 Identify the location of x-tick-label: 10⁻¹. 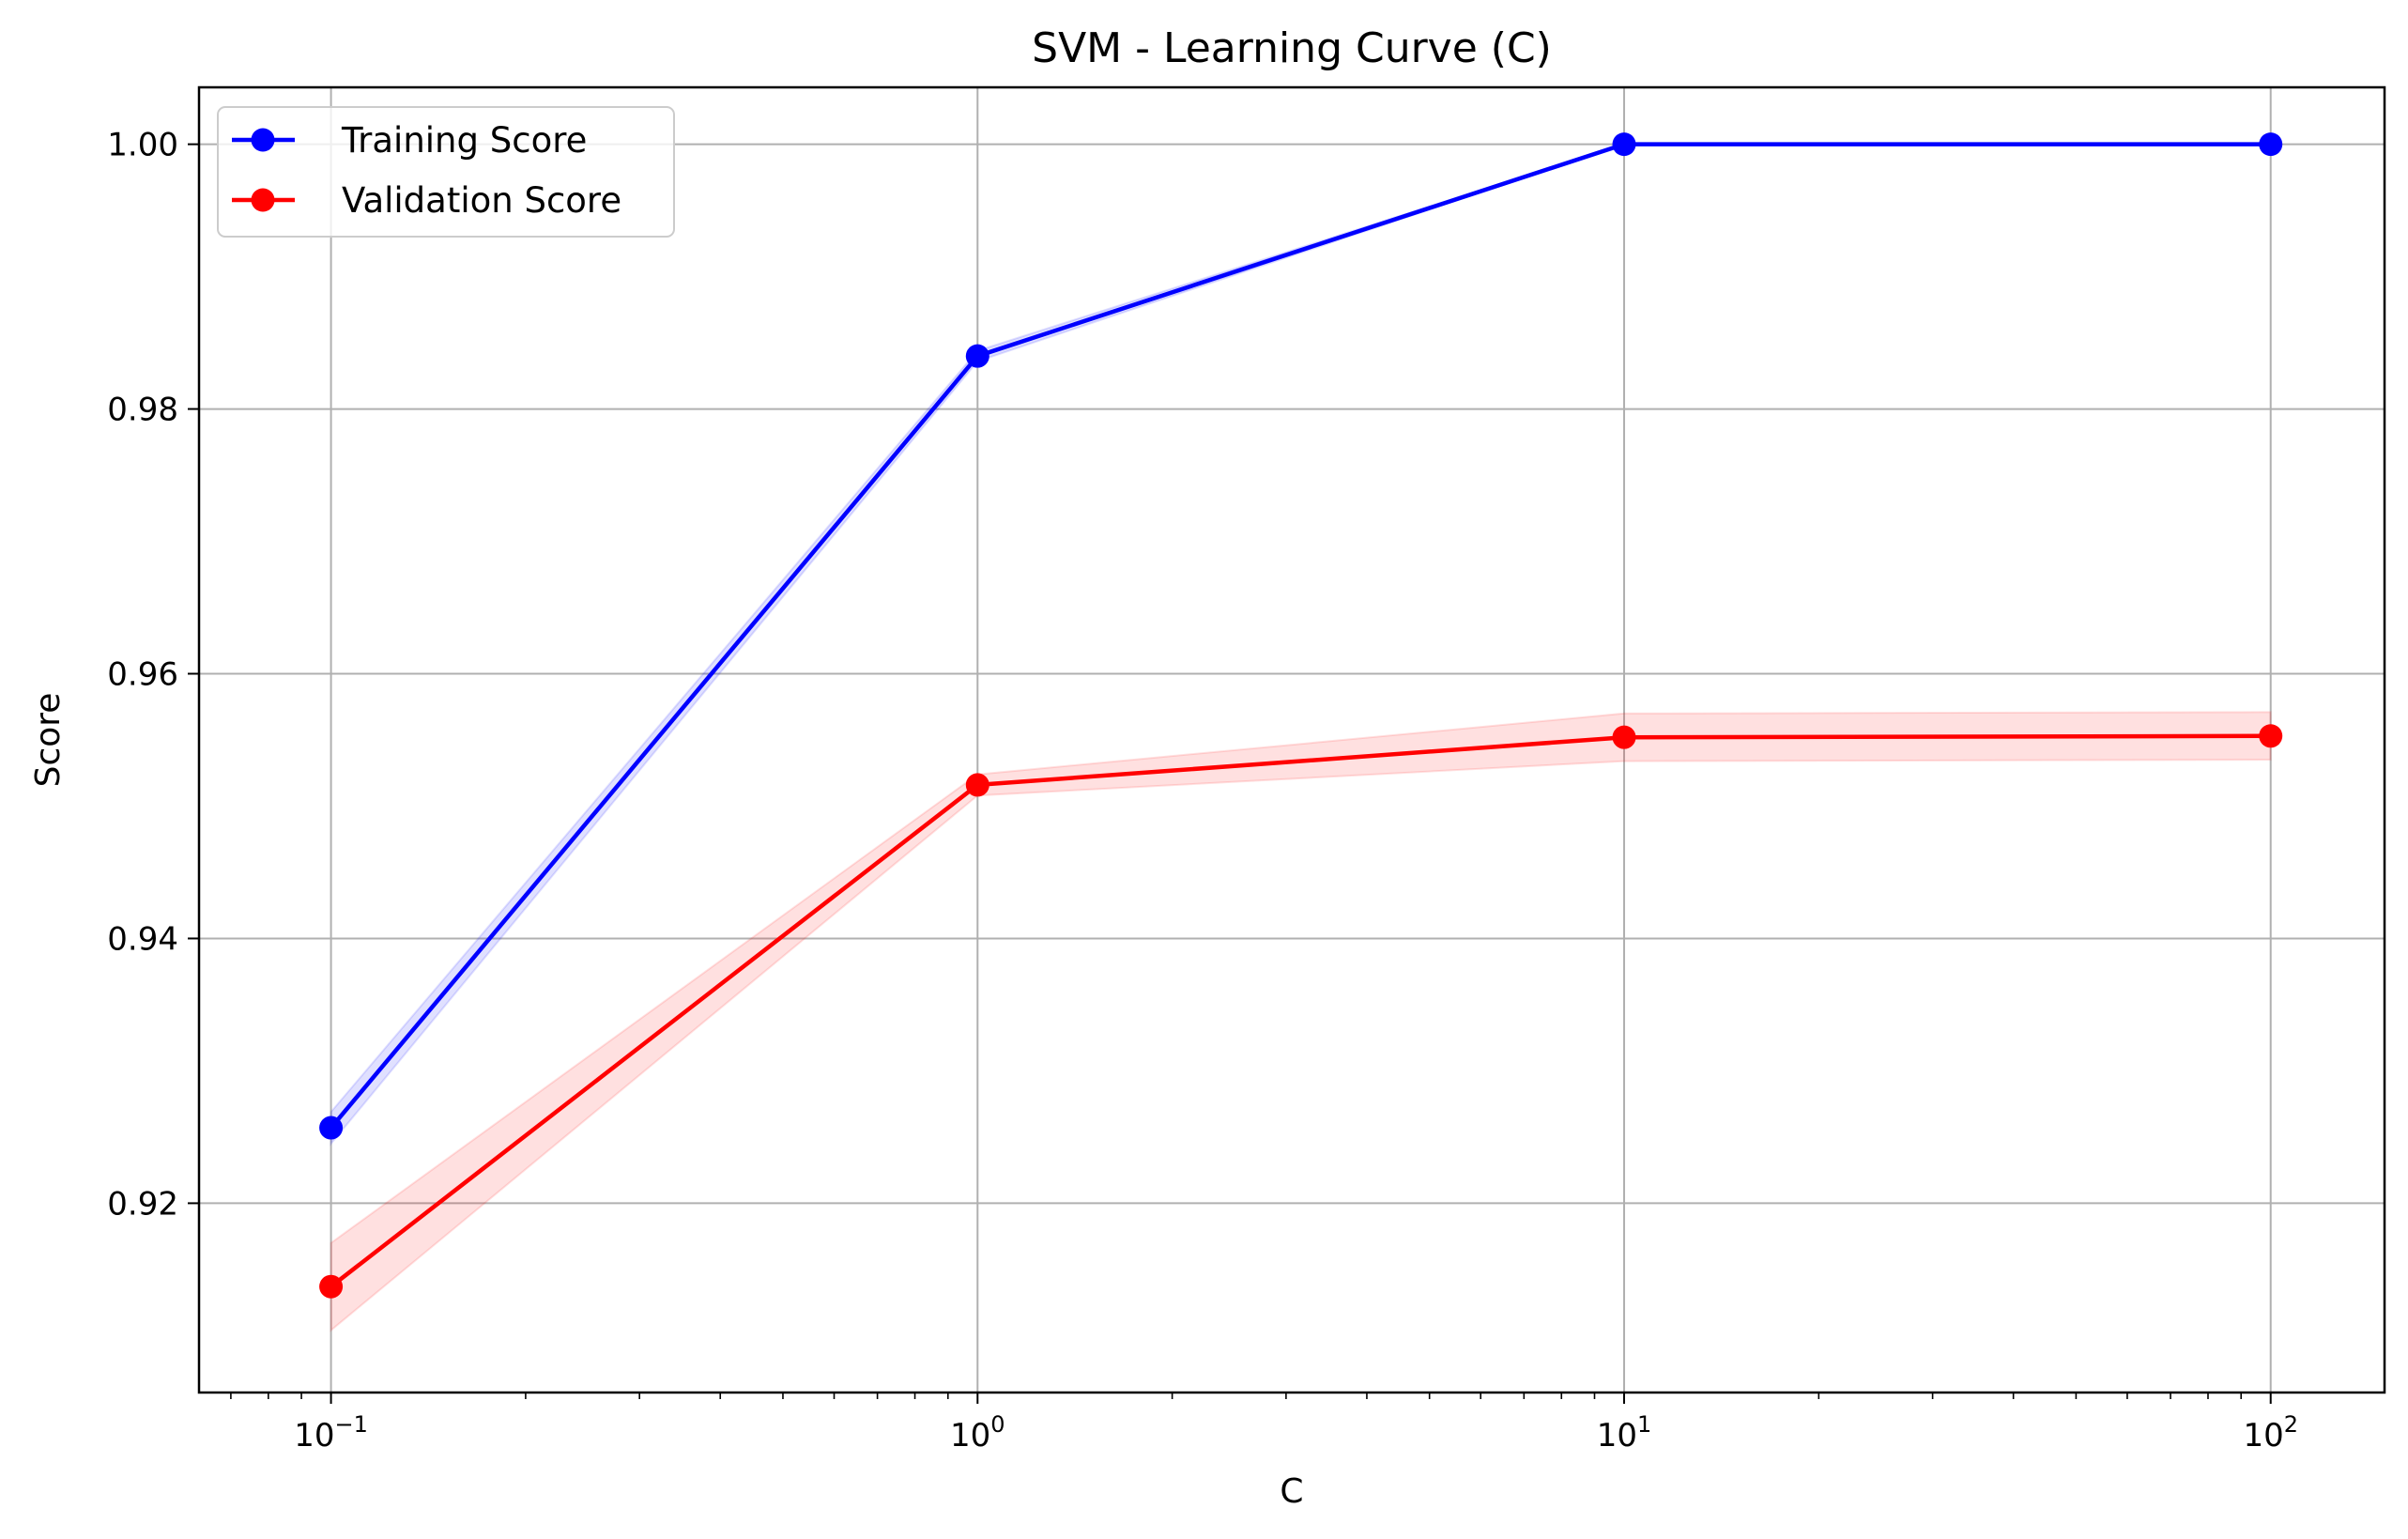
(331, 1432).